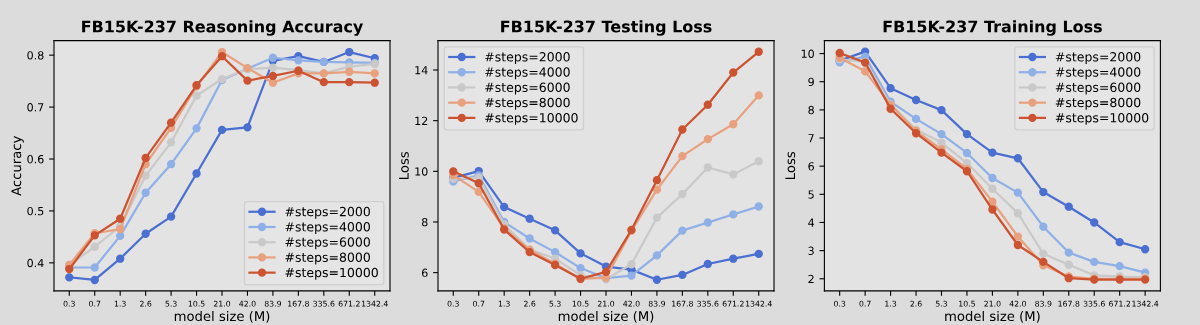  I want to click on y-tick-label: 0.6, so click(35, 159).